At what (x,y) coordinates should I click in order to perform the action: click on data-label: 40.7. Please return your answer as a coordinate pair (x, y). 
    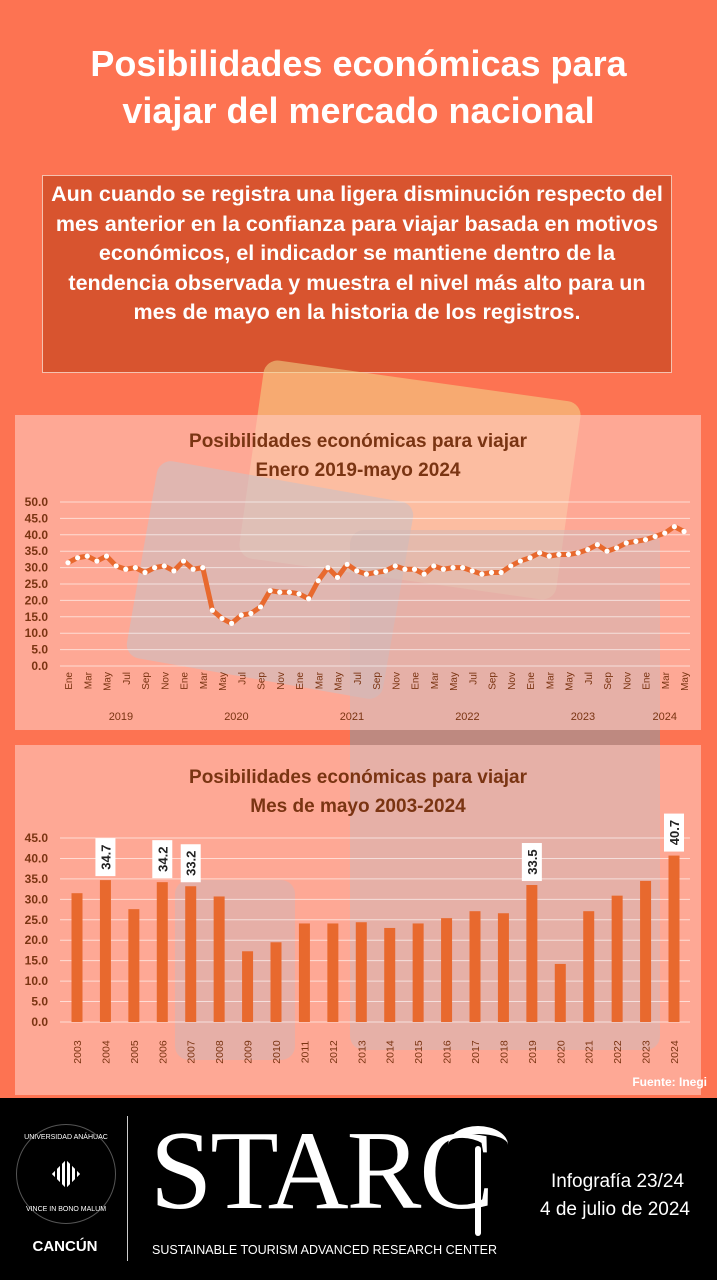
    Looking at the image, I should click on (674, 832).